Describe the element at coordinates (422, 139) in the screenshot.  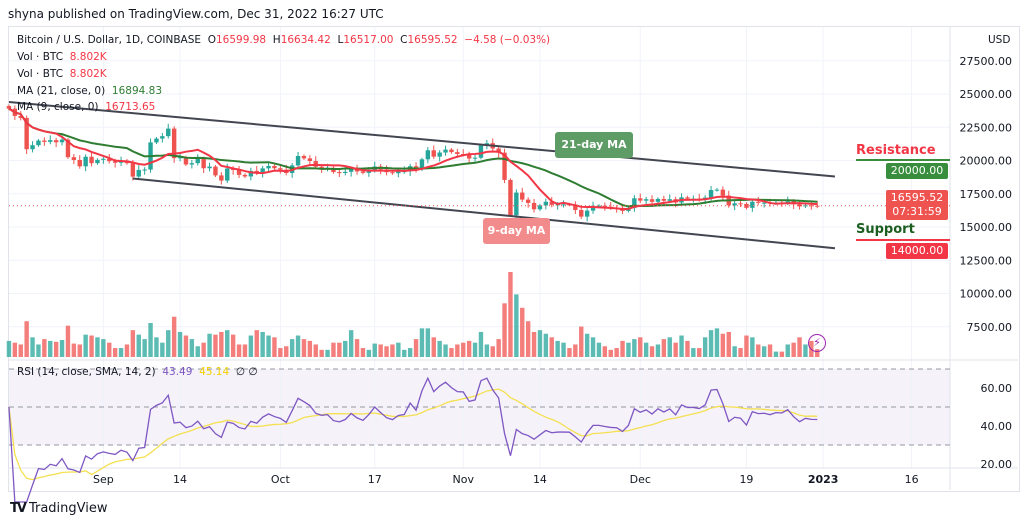
I see `channel-trendline` at that location.